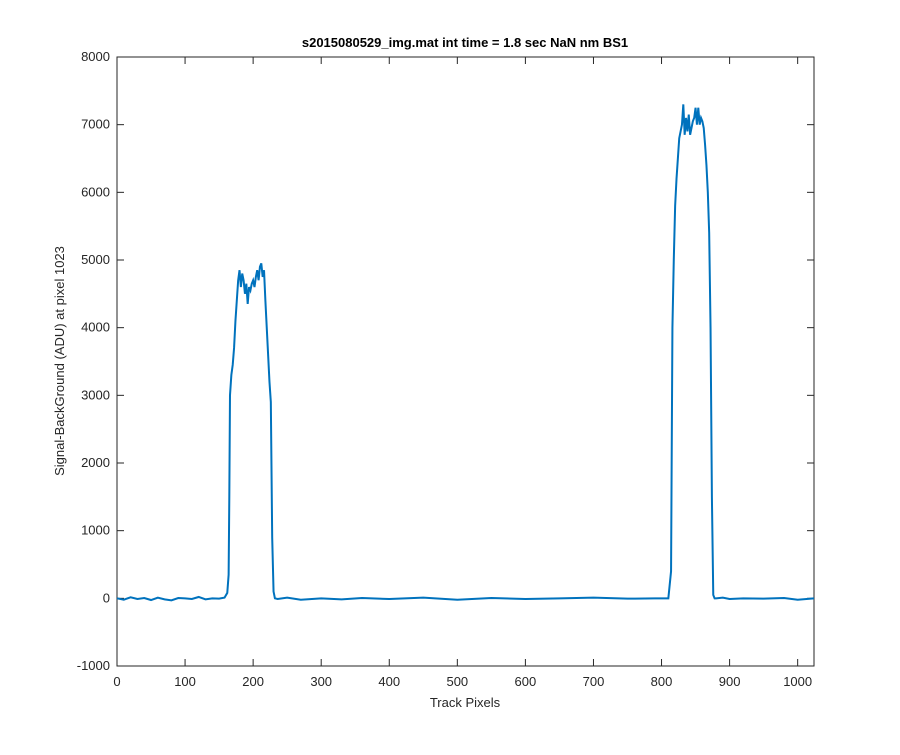 Image resolution: width=900 pixels, height=755 pixels. What do you see at coordinates (95, 327) in the screenshot?
I see `y-tick-label: 4000` at bounding box center [95, 327].